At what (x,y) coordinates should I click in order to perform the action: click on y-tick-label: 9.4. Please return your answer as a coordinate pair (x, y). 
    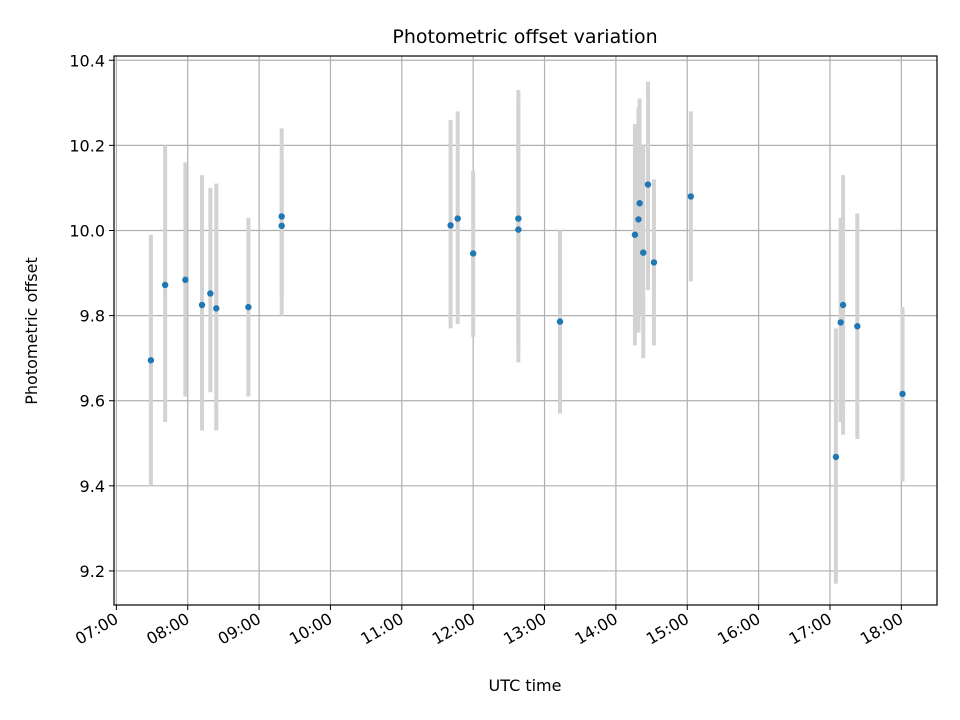
    Looking at the image, I should click on (92, 486).